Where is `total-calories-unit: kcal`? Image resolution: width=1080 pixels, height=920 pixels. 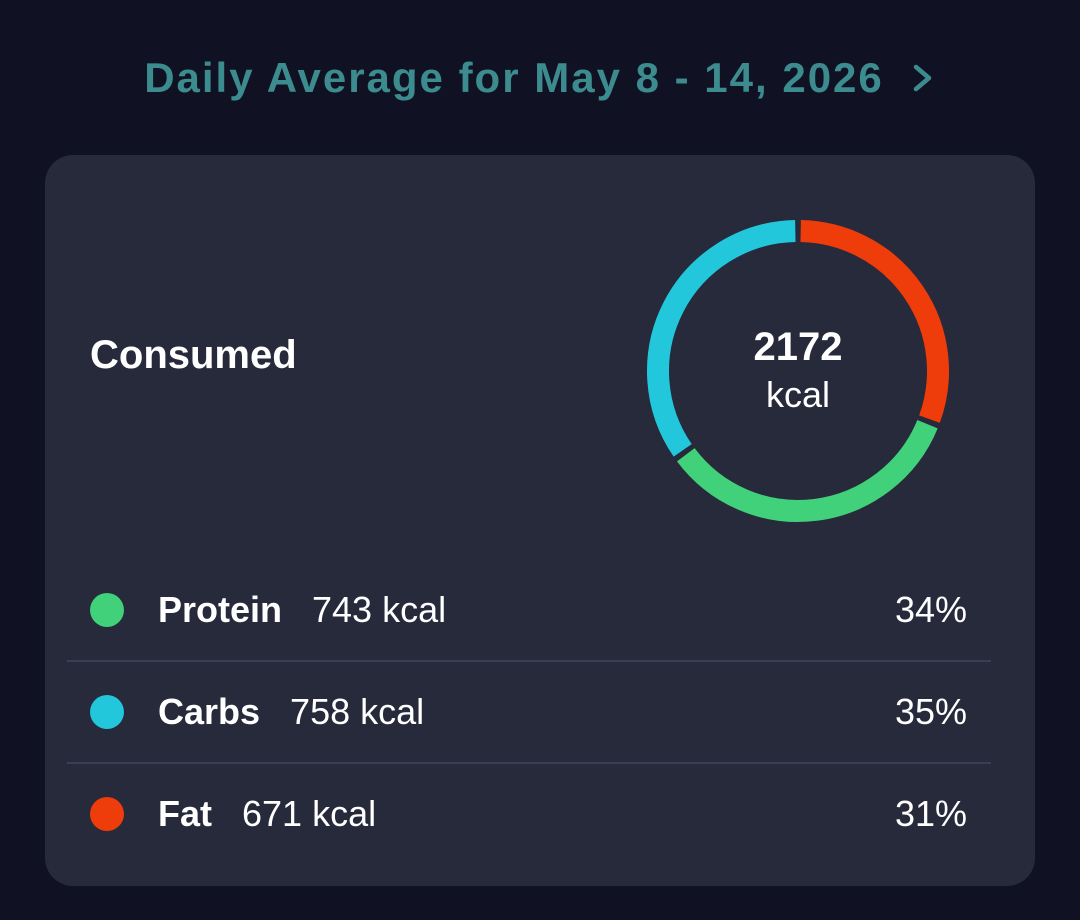 total-calories-unit: kcal is located at coordinates (798, 394).